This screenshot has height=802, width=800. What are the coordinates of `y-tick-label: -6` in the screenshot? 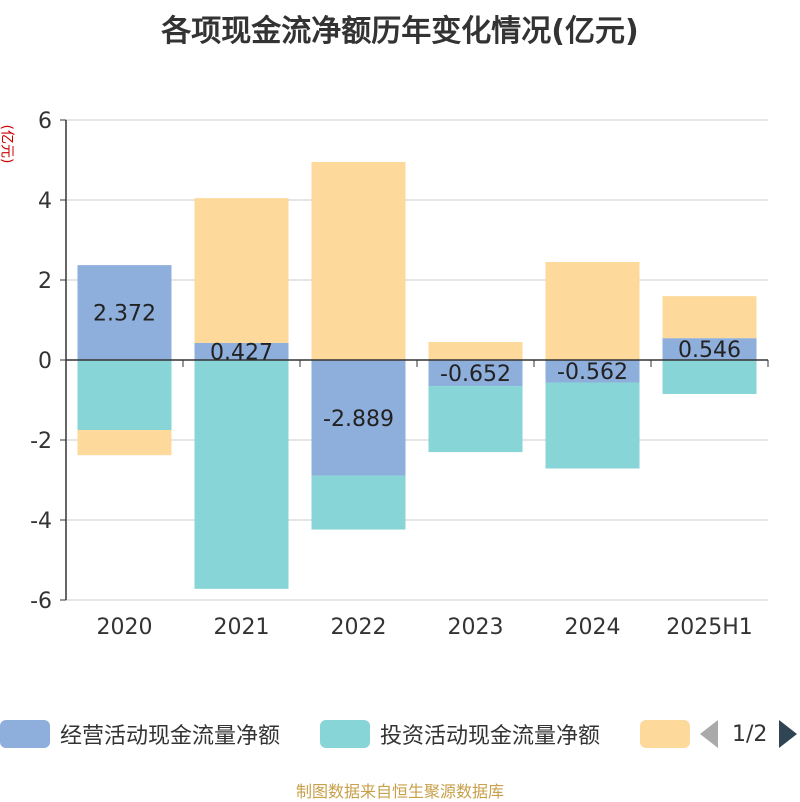 It's located at (41, 601).